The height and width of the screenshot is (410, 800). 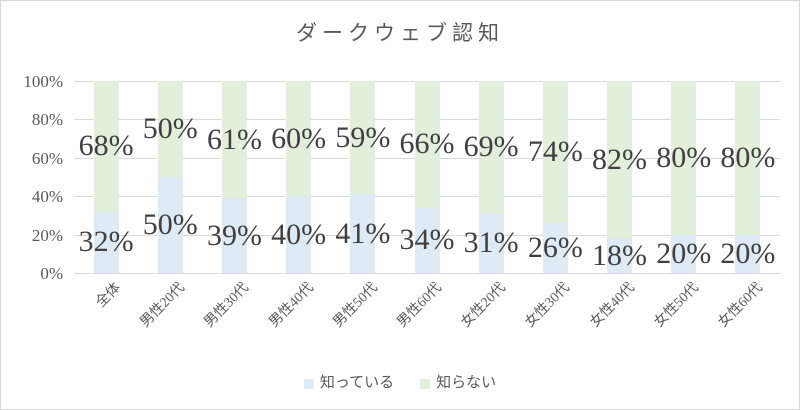 I want to click on x-axis-category-label: 男性60代, so click(x=419, y=305).